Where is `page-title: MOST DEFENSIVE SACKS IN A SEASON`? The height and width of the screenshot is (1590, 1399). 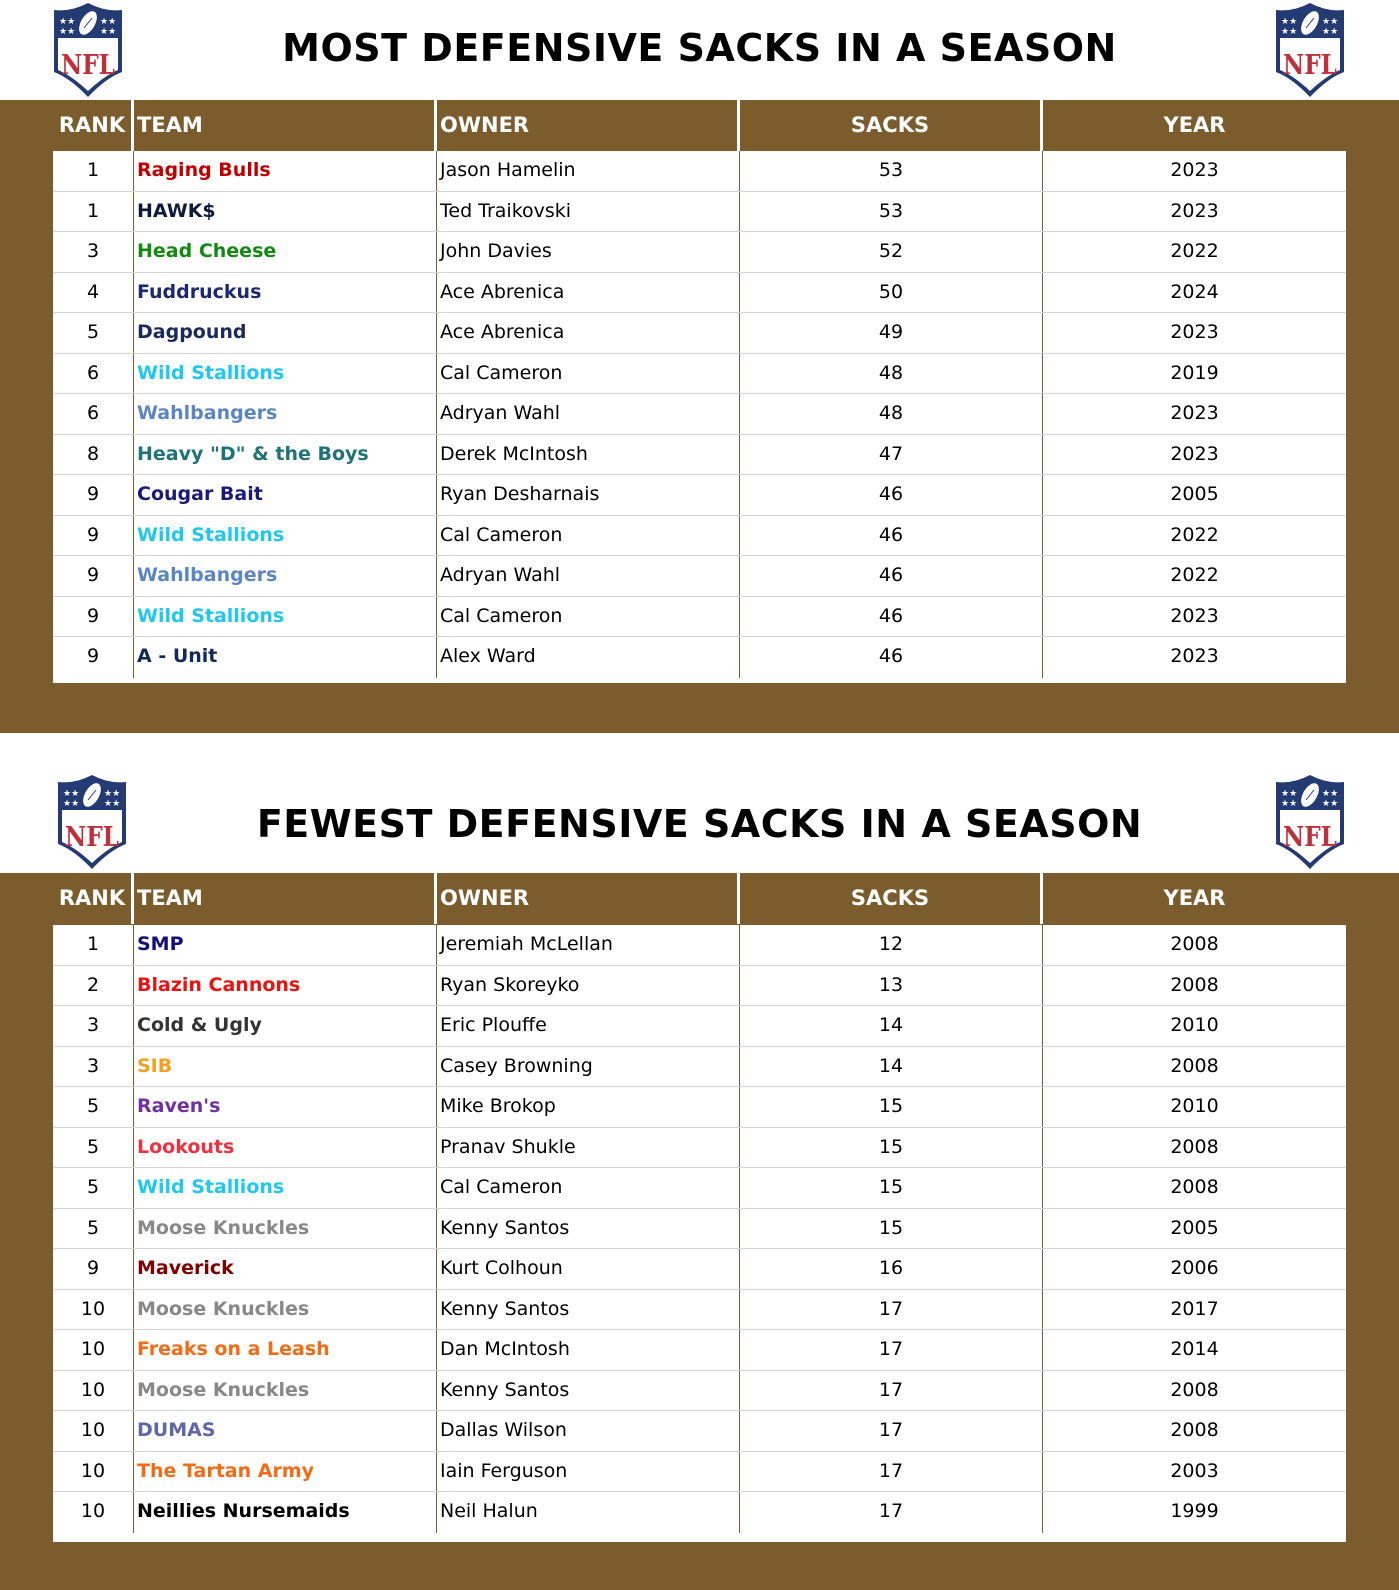
page-title: MOST DEFENSIVE SACKS IN A SEASON is located at coordinates (699, 48).